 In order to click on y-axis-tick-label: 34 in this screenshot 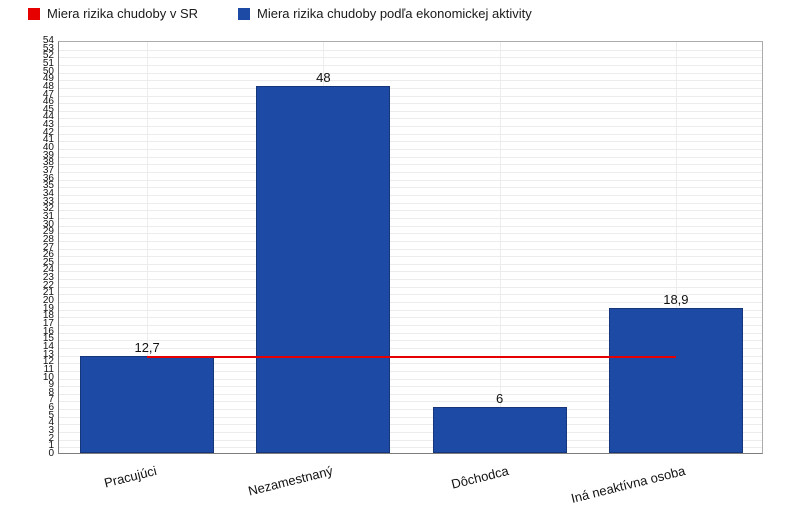, I will do `click(48, 193)`.